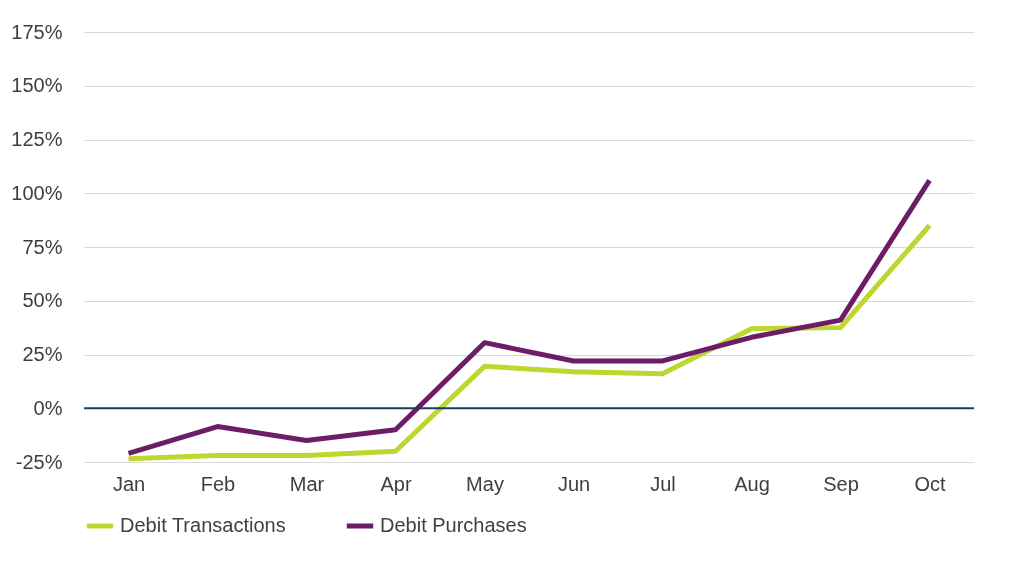 The height and width of the screenshot is (562, 1023). Describe the element at coordinates (48, 407) in the screenshot. I see `y-tick-label: 0%` at that location.